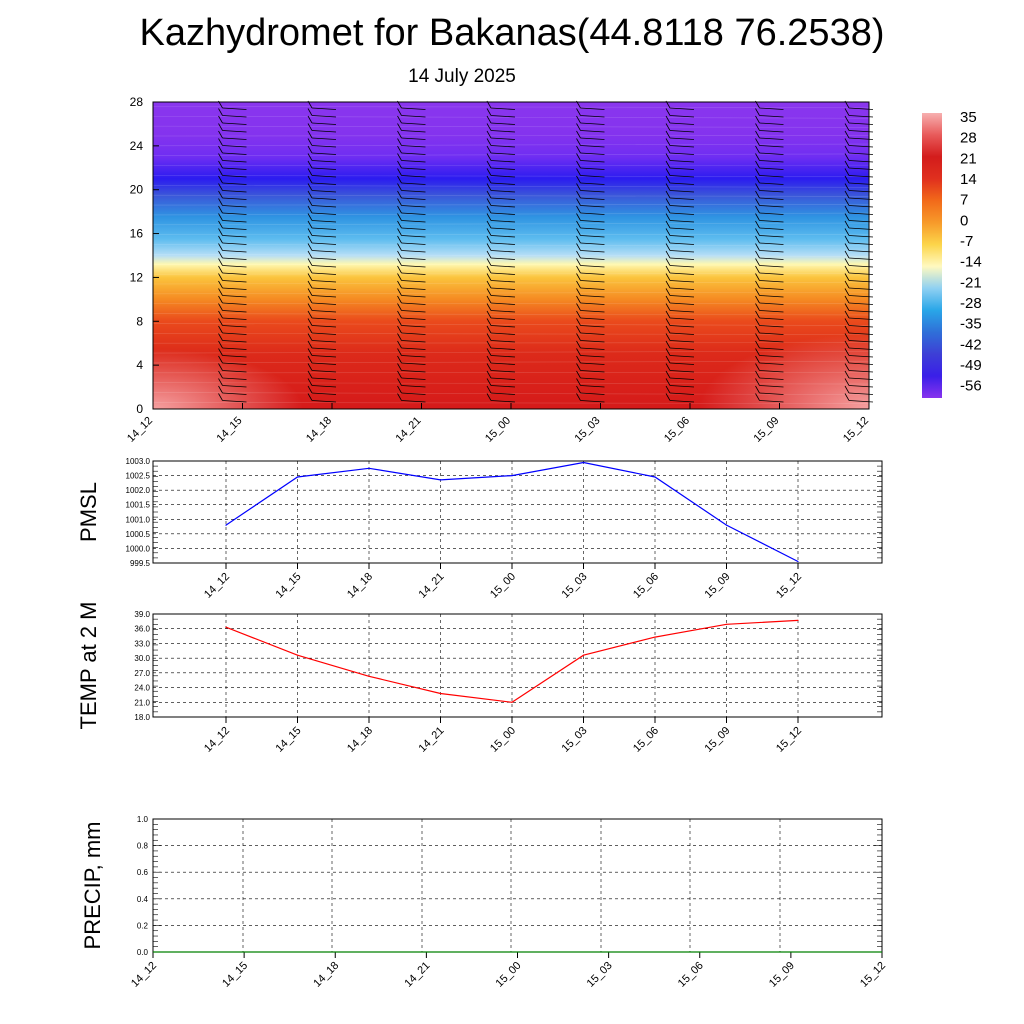 This screenshot has height=1024, width=1024. I want to click on colorbar-label: -49, so click(971, 365).